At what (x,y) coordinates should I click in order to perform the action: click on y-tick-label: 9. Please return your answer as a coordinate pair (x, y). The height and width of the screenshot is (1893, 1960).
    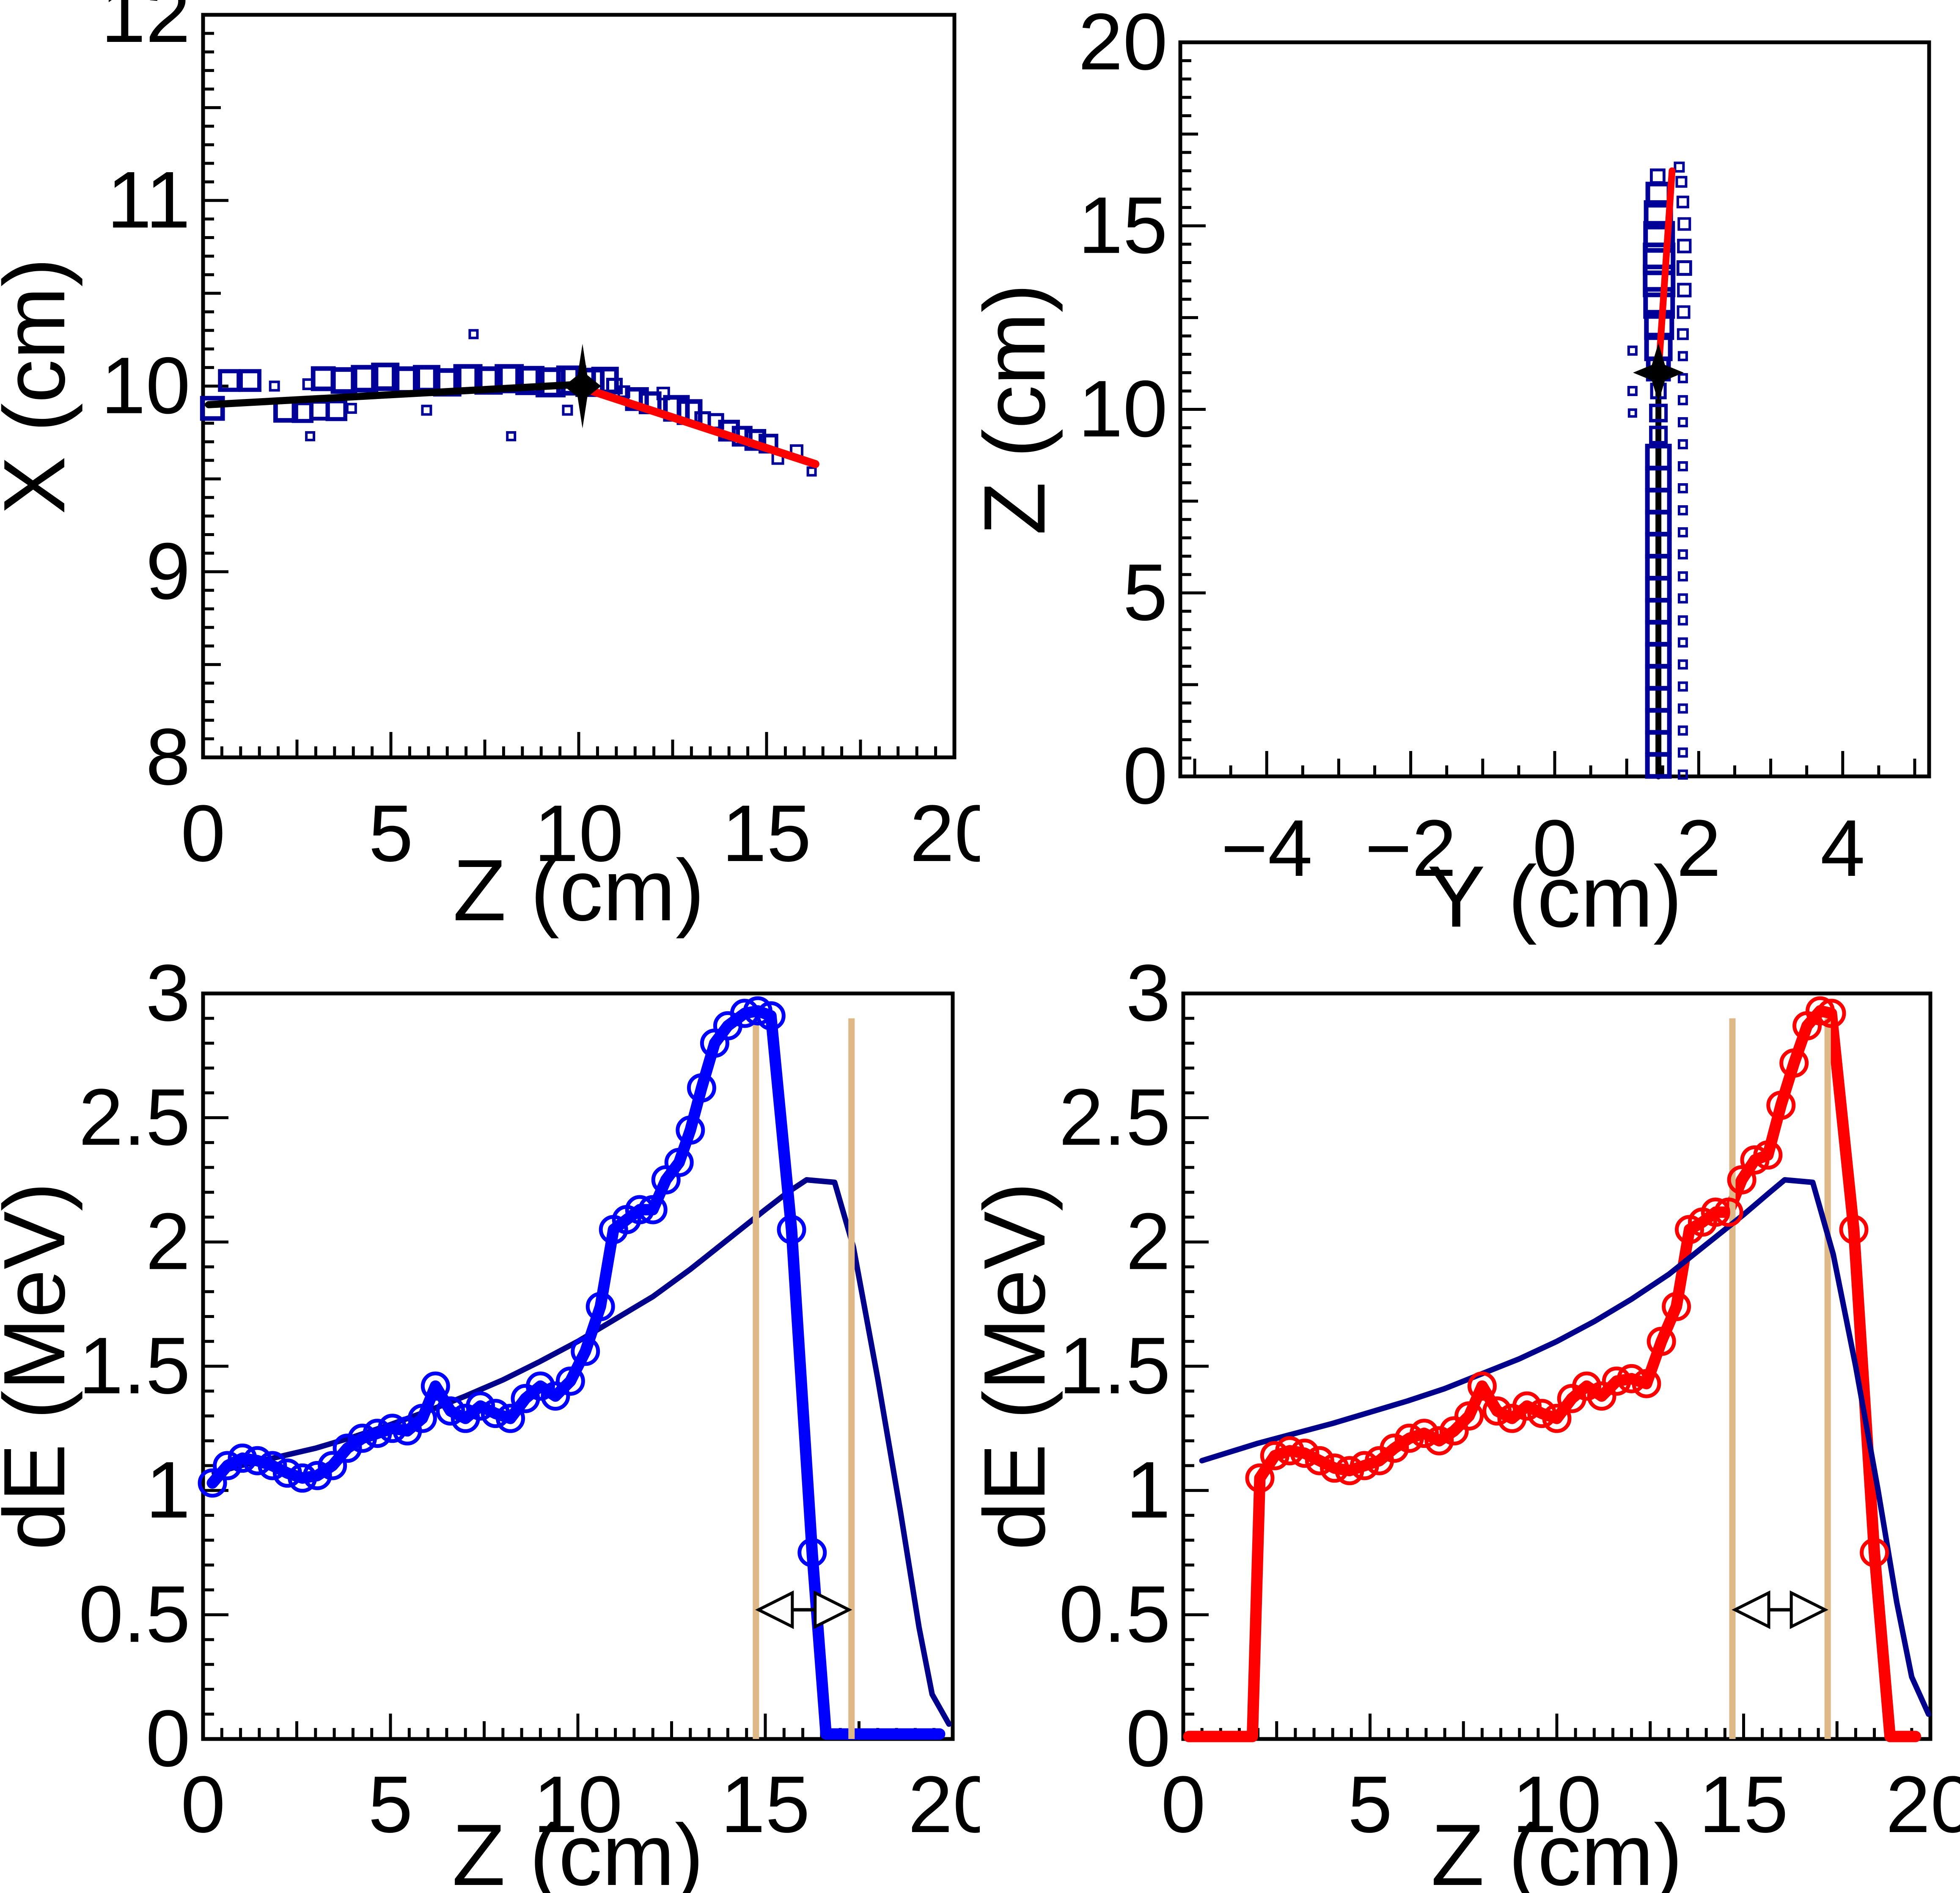
    Looking at the image, I should click on (168, 571).